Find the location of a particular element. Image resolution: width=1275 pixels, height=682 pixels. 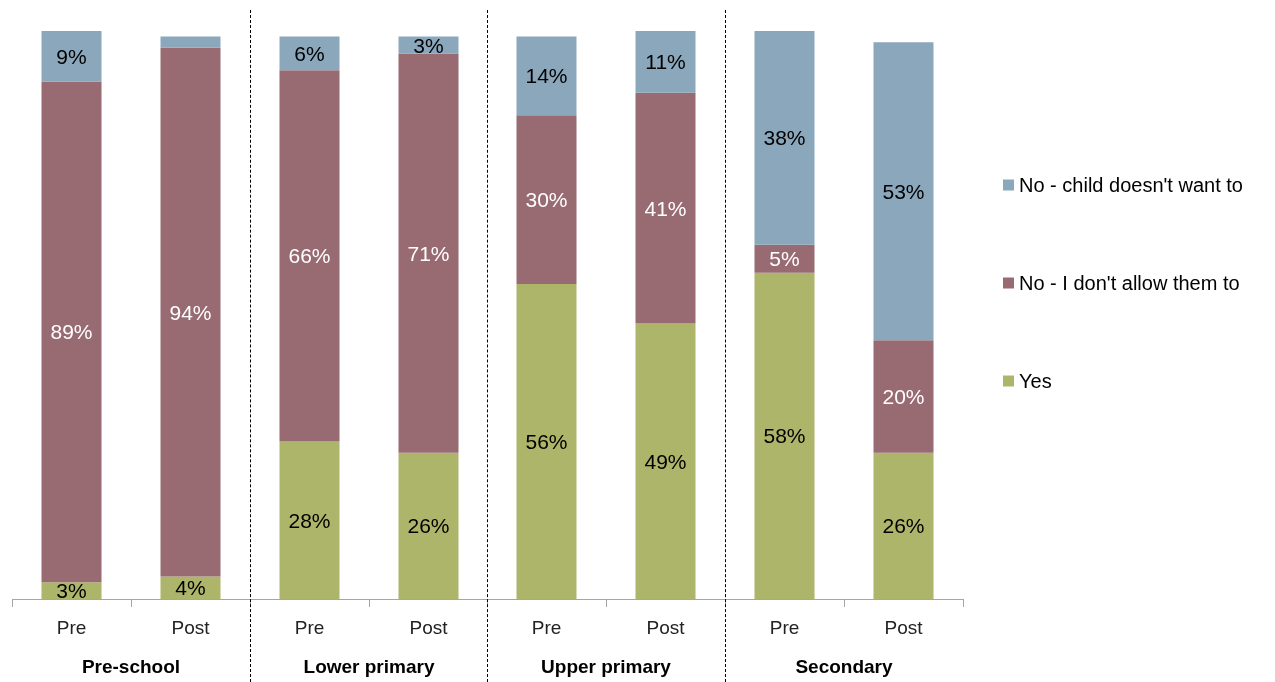

x-axis-title: Secondary is located at coordinates (843, 666).